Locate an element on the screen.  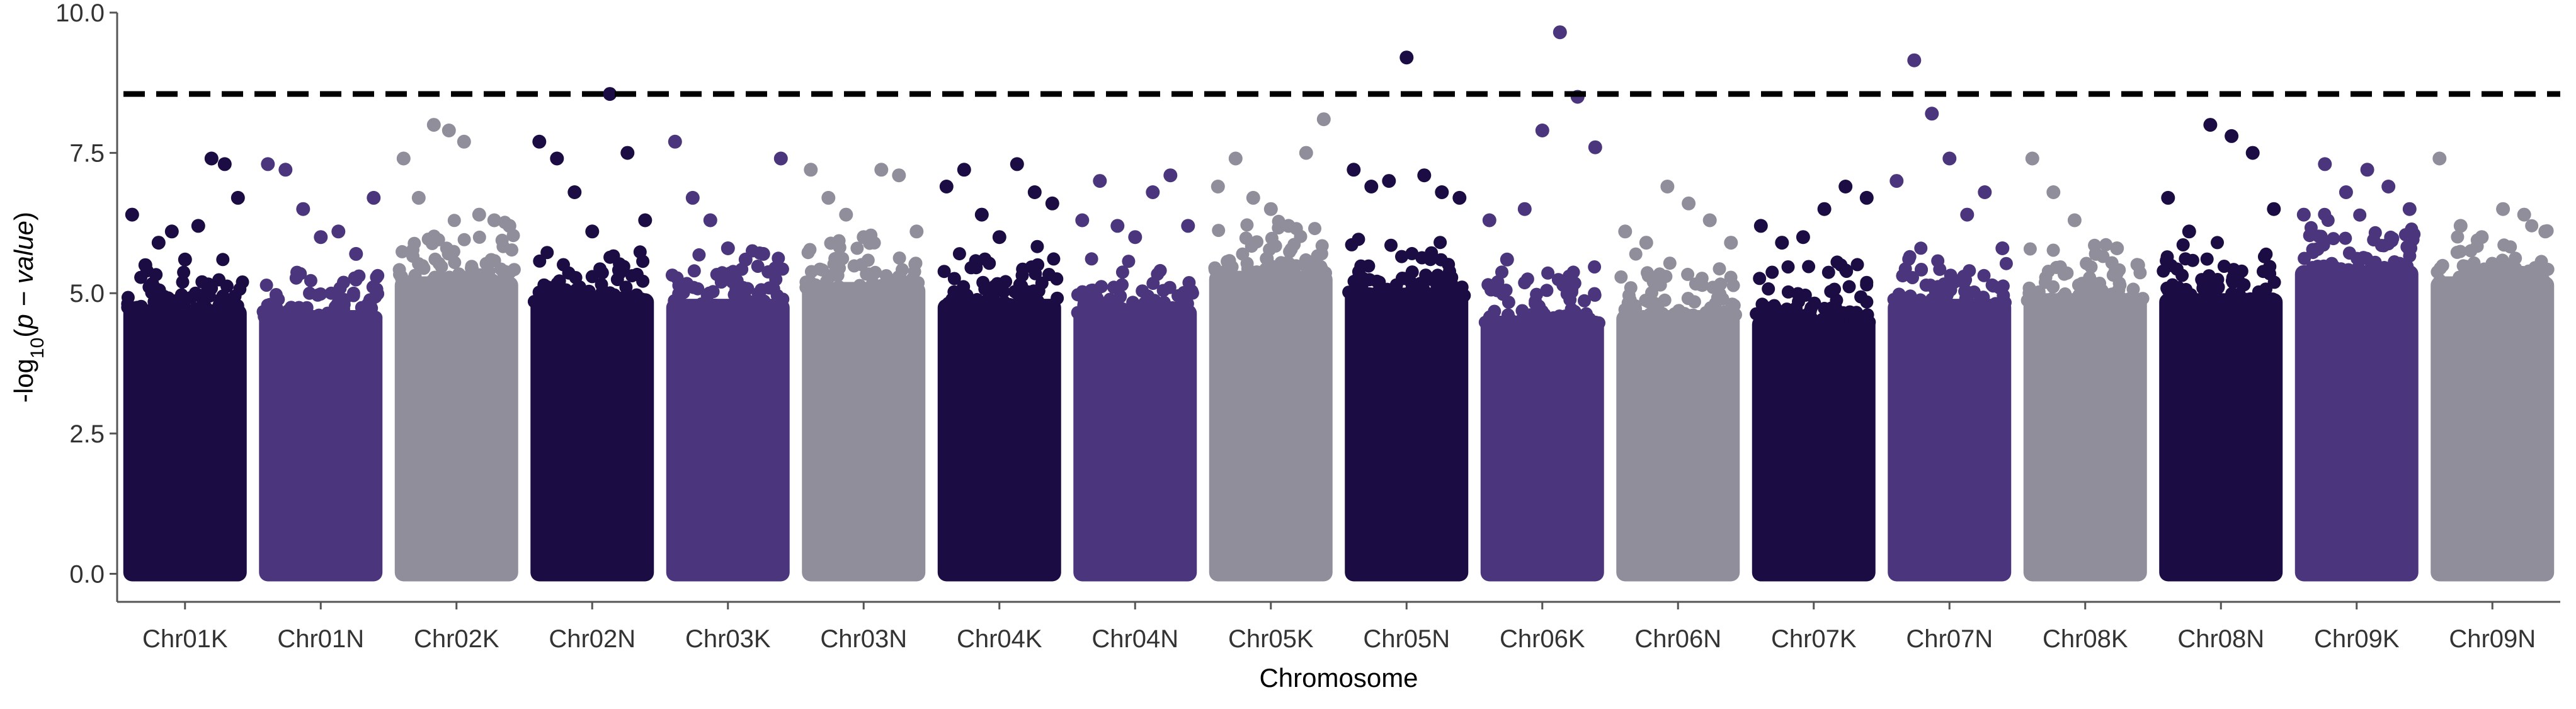
points-bulk-Chr09N is located at coordinates (2493, 429).